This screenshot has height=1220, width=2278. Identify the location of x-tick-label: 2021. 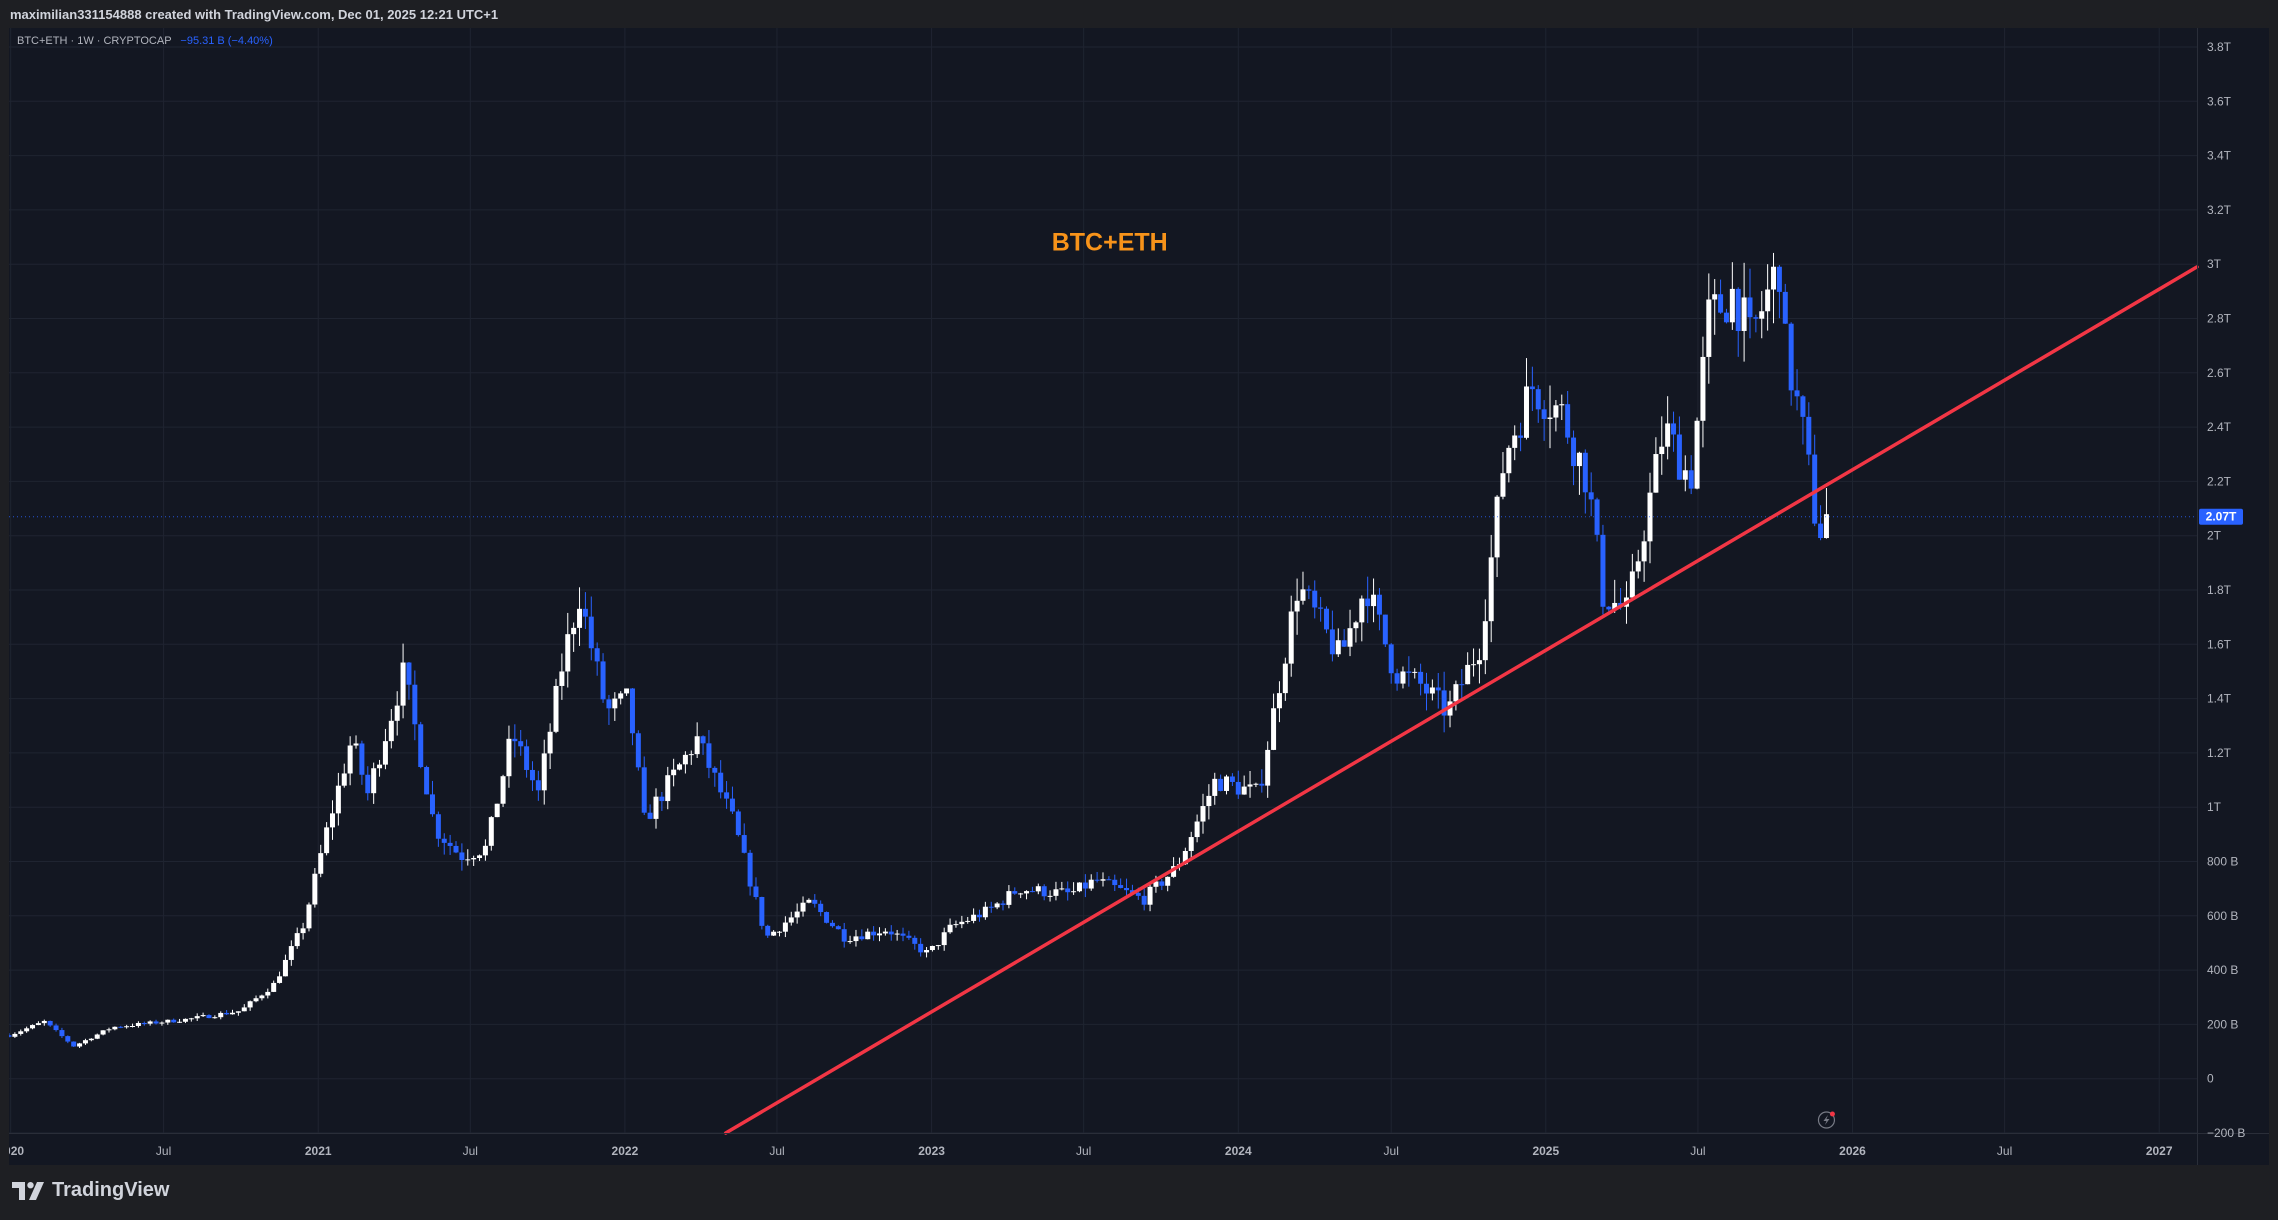
(318, 1151).